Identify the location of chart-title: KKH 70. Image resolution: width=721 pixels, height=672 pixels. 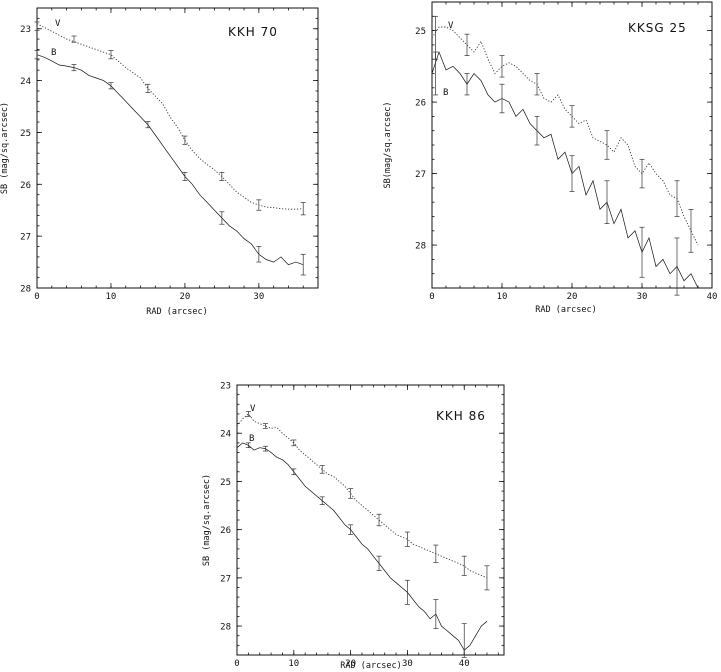
(253, 32).